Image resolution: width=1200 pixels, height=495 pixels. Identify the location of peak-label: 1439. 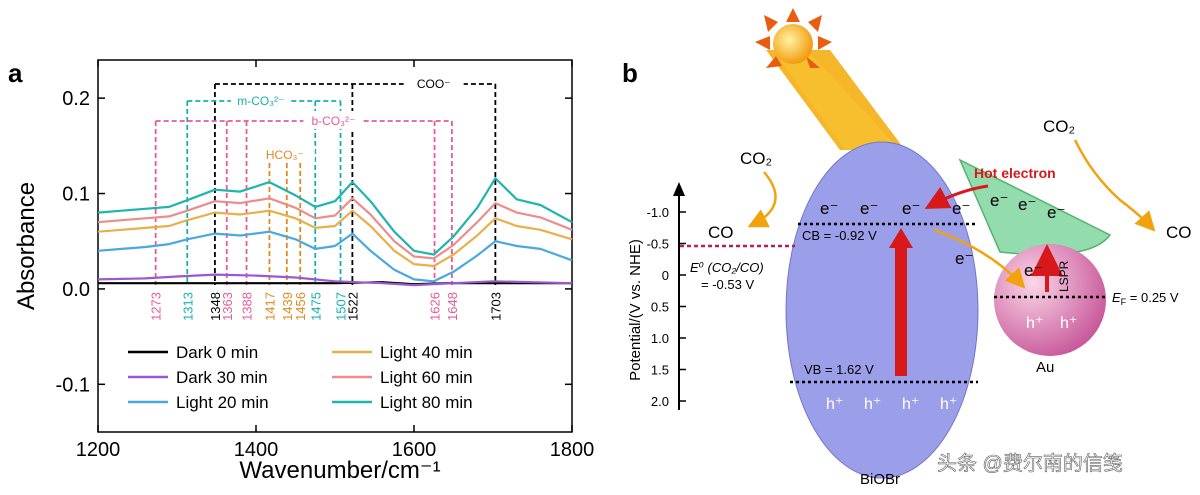
(287, 306).